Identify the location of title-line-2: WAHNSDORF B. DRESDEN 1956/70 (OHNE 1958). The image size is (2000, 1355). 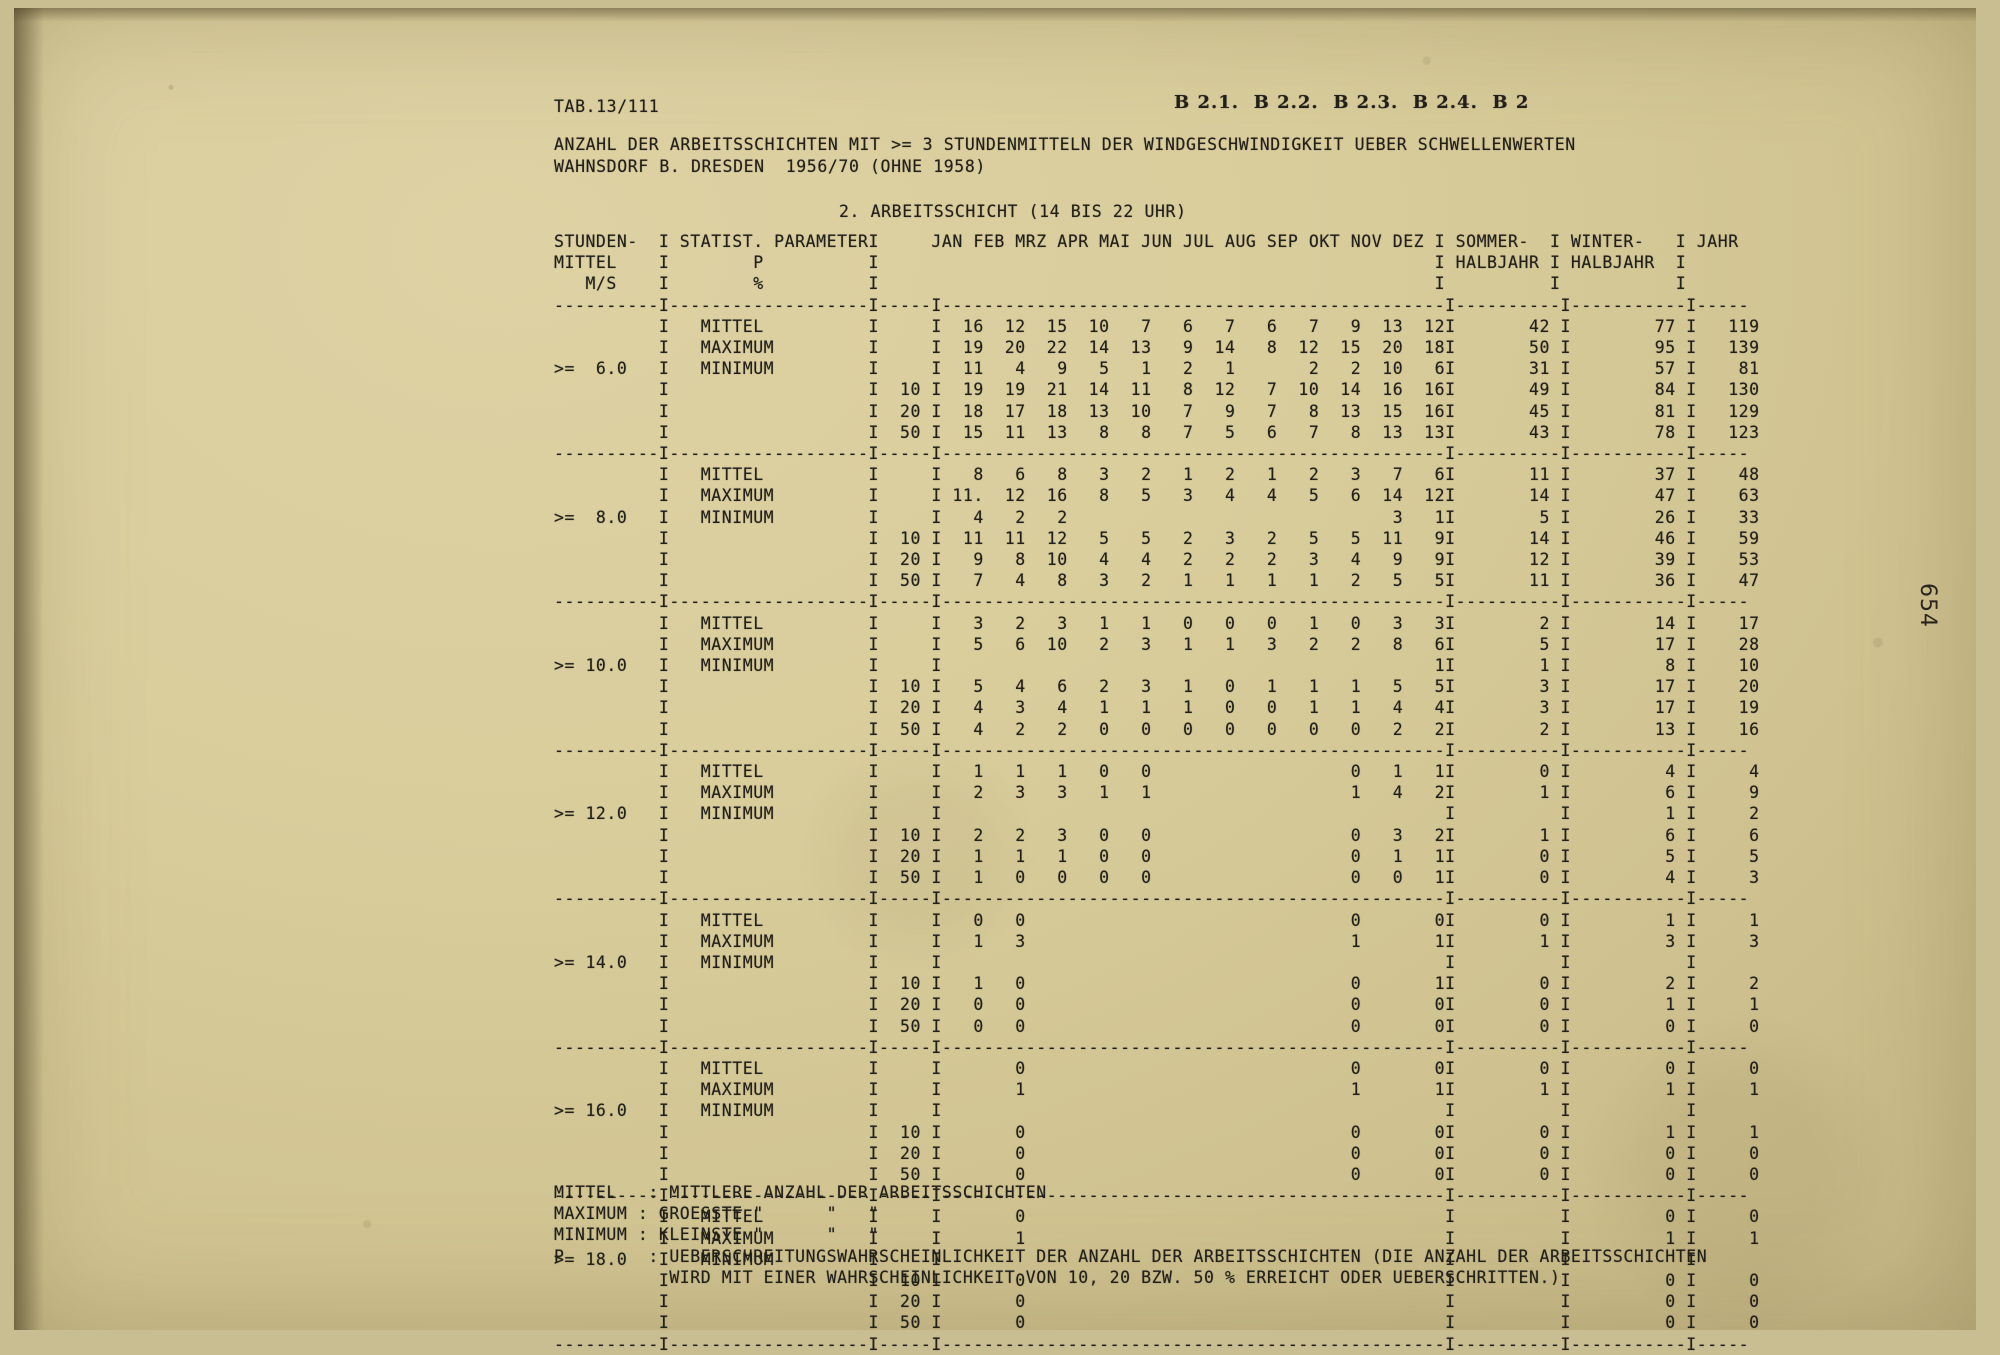
(770, 166).